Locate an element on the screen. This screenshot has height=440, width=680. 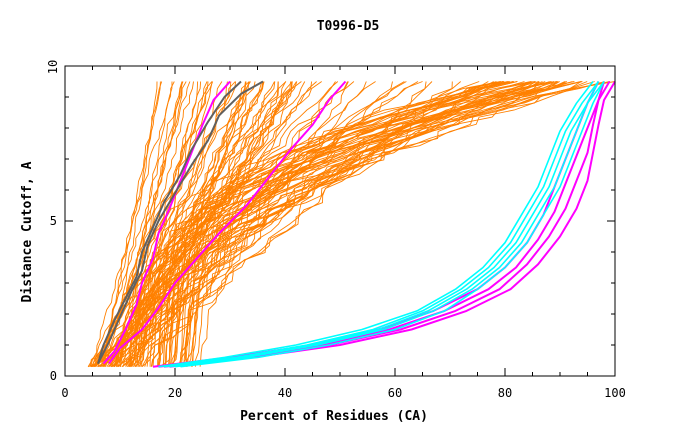
y-axis-label: Distance Cutoff, A is located at coordinates (27, 231).